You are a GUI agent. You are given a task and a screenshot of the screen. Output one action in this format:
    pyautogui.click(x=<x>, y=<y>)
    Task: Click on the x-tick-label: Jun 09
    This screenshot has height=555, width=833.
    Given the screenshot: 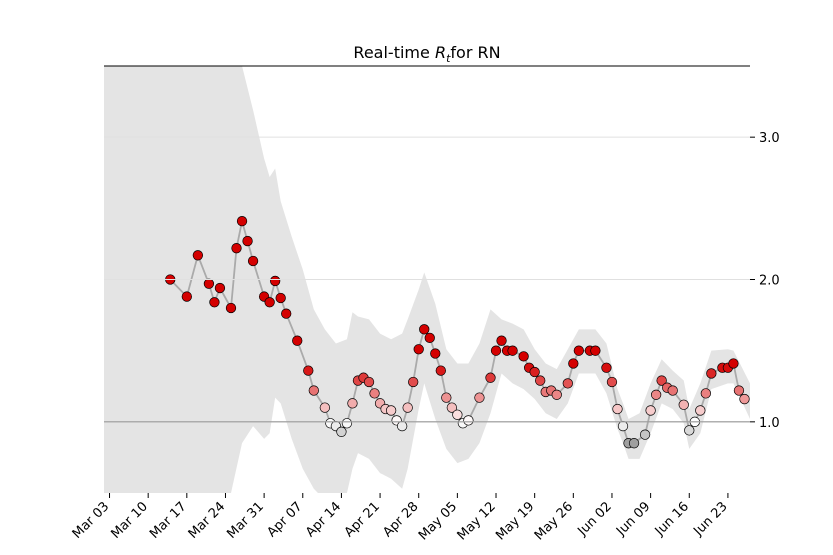 What is the action you would take?
    pyautogui.click(x=633, y=519)
    